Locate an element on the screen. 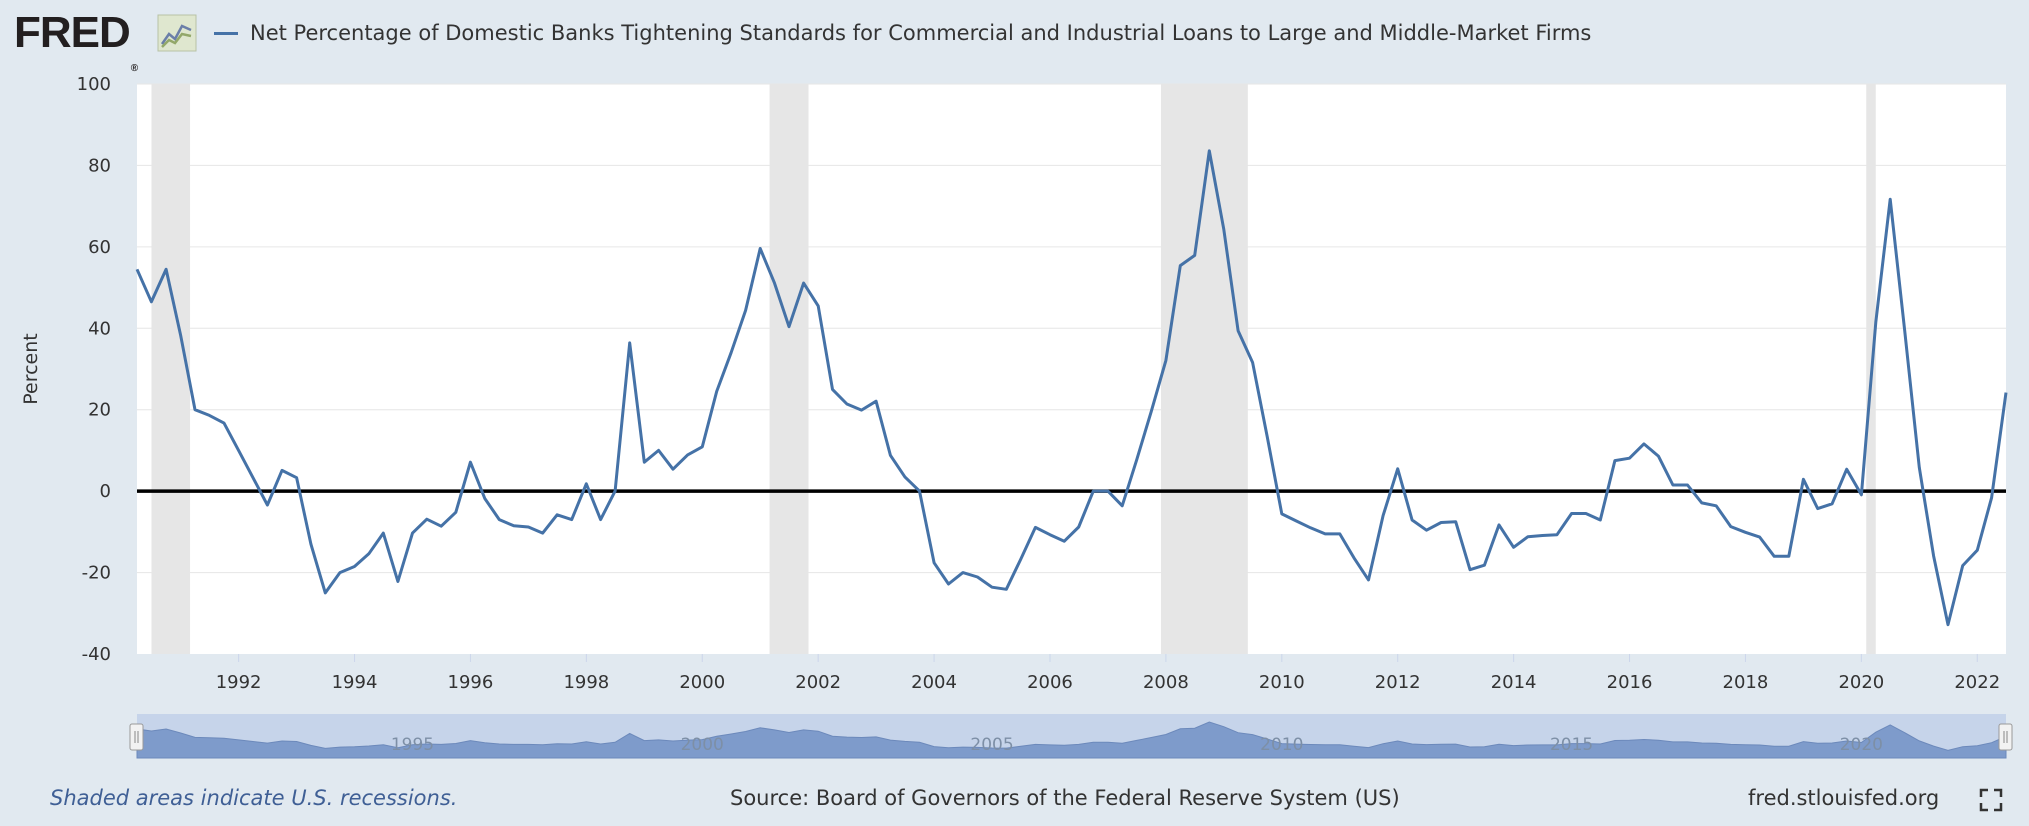 The image size is (2029, 826). x-tick-label: 2012 is located at coordinates (1398, 682).